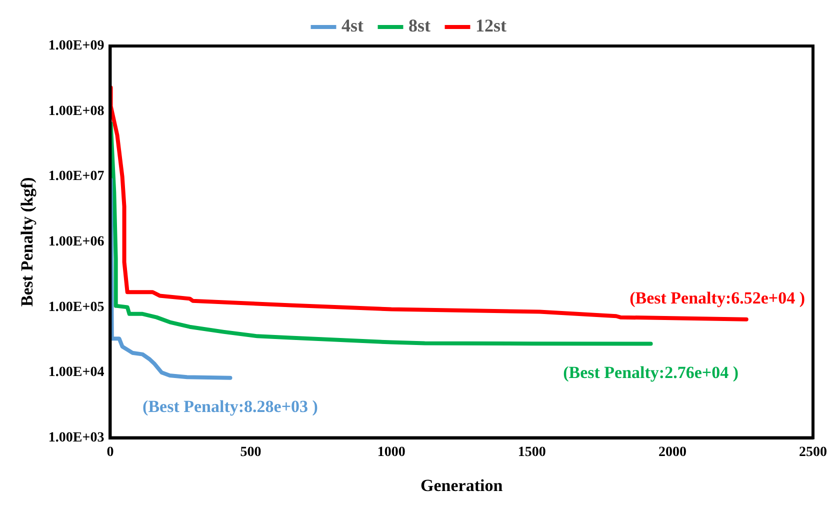  Describe the element at coordinates (76, 176) in the screenshot. I see `y-tick-label: 1.00E+07` at that location.